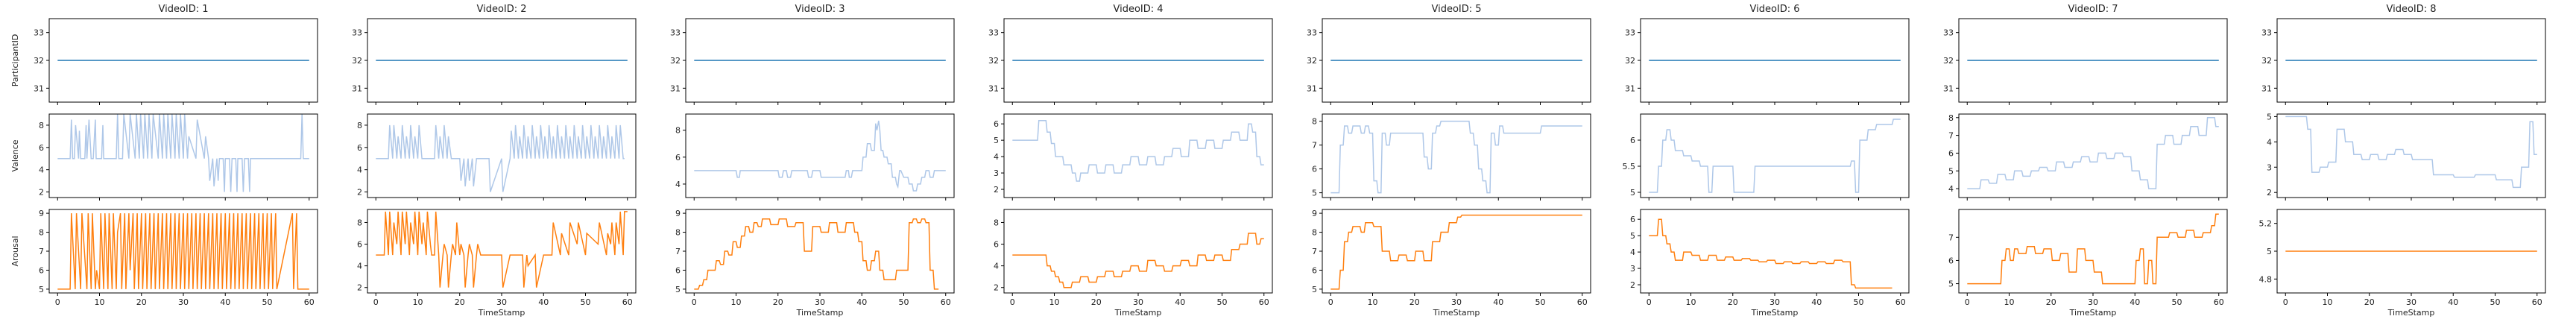 This screenshot has height=325, width=2576. Describe the element at coordinates (815, 258) in the screenshot. I see `subplot-3-arousal: 5 6 7 8 9 0 10 20 30 40 50 60` at that location.